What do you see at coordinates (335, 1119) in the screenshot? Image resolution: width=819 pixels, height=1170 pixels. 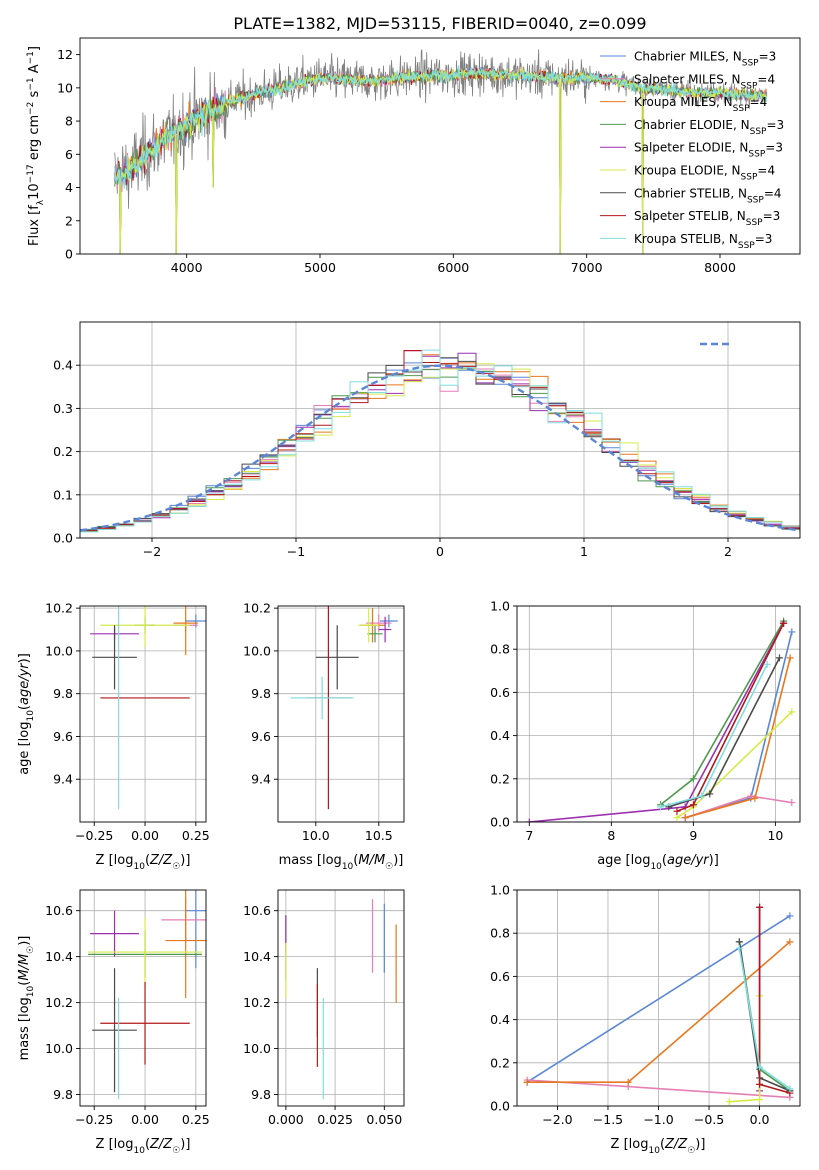 I see `tick-label-x: 0.025` at bounding box center [335, 1119].